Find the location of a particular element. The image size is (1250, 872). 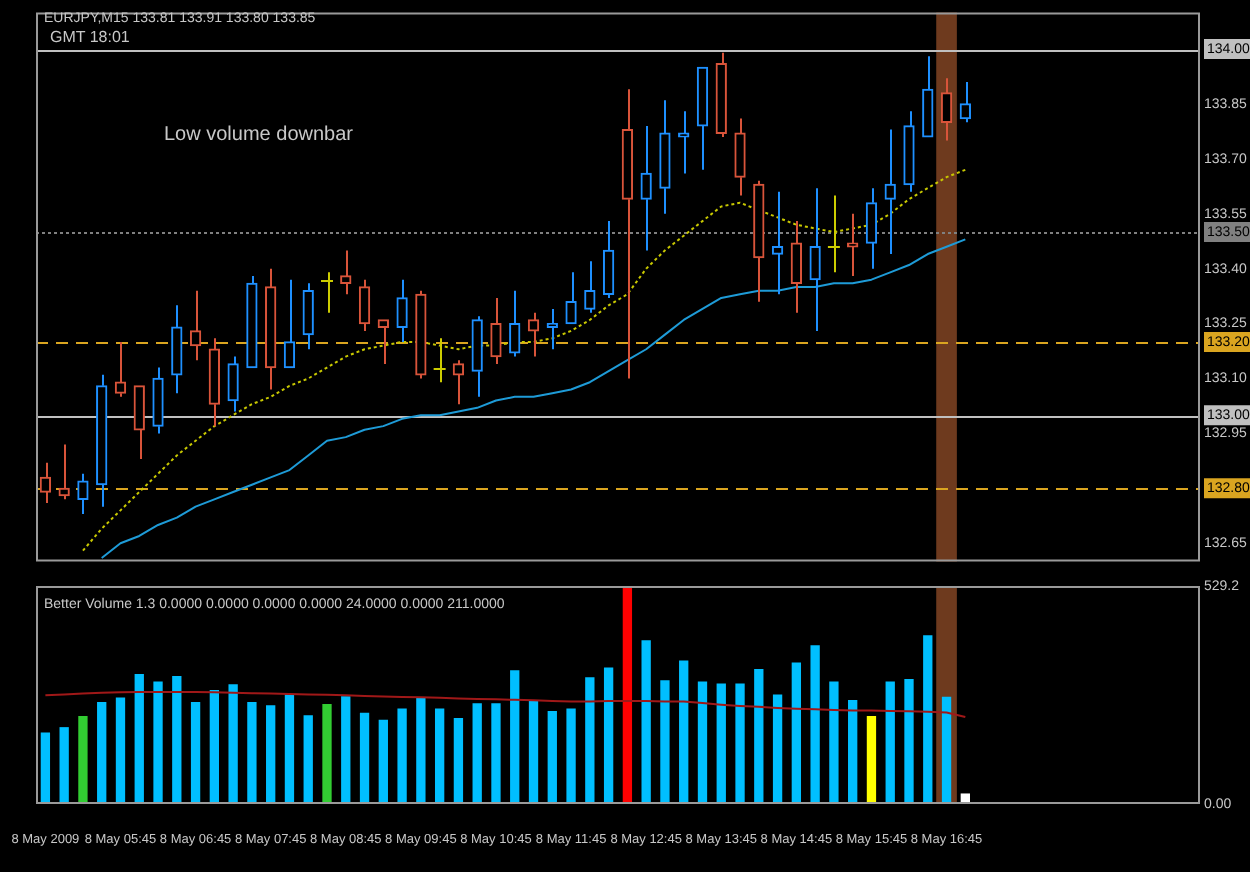

annotation: Low volume downbar is located at coordinates (258, 136).